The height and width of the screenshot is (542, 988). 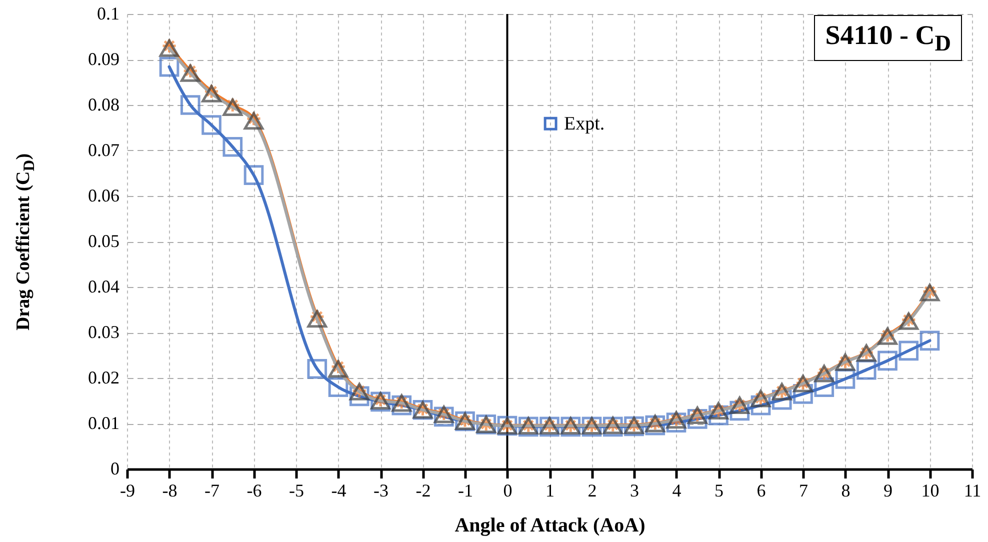 What do you see at coordinates (296, 490) in the screenshot?
I see `x-tick-label: -5` at bounding box center [296, 490].